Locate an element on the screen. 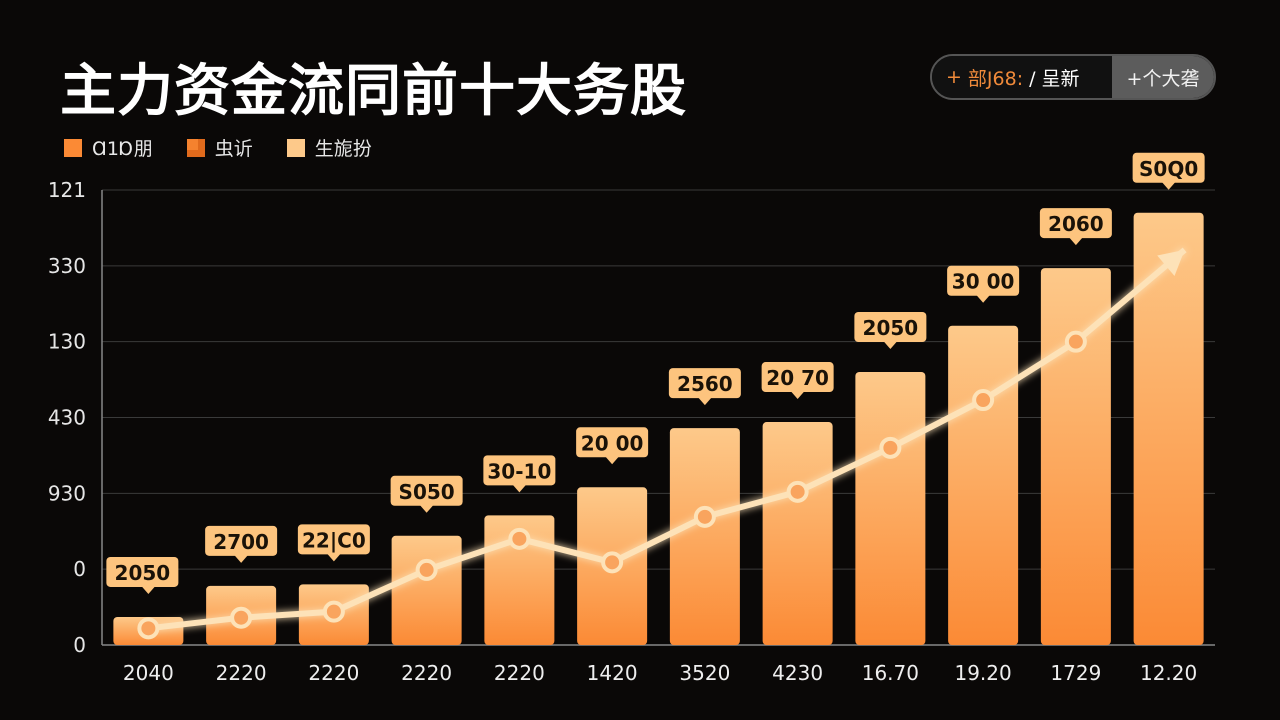  x-tick-label: 12.20 is located at coordinates (1168, 673).